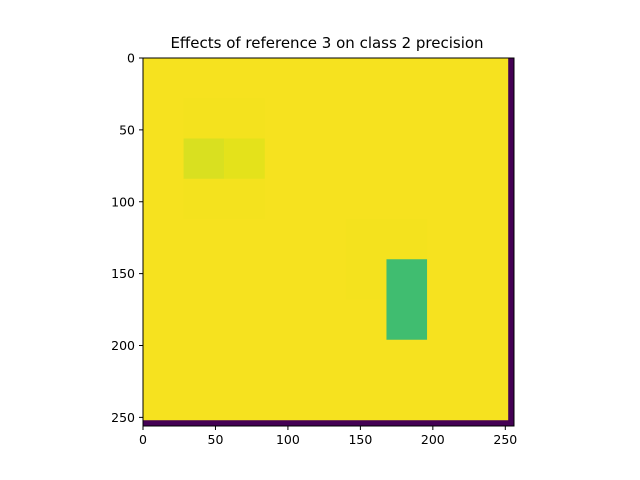 The image size is (640, 480). I want to click on x-tick-label: 0, so click(143, 439).